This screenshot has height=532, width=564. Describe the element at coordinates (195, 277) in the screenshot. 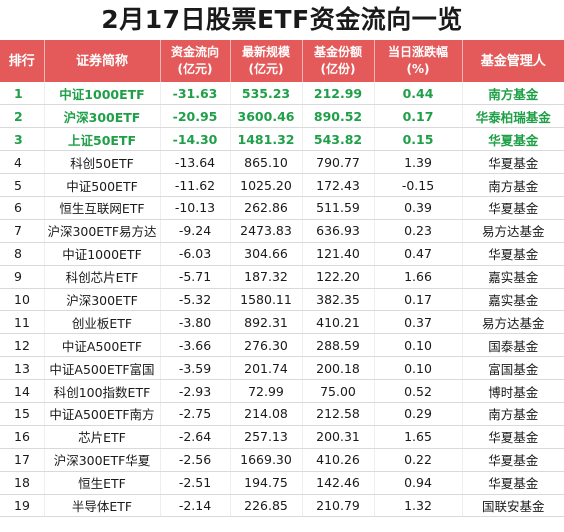

I see `flow-cell: -5.71` at that location.